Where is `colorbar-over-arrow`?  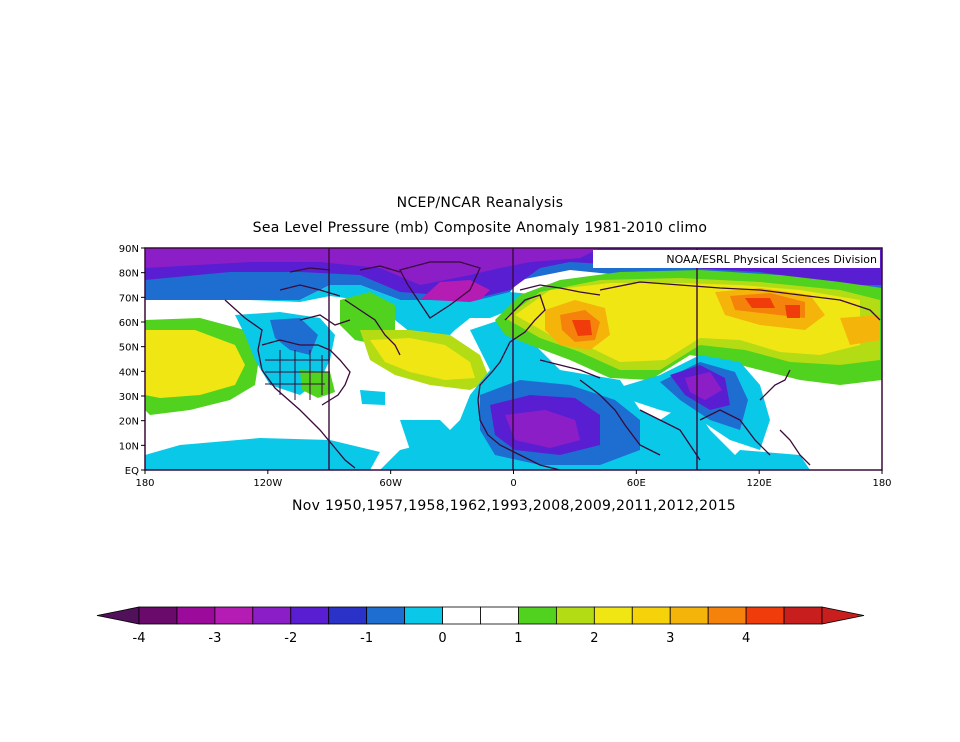 colorbar-over-arrow is located at coordinates (843, 615).